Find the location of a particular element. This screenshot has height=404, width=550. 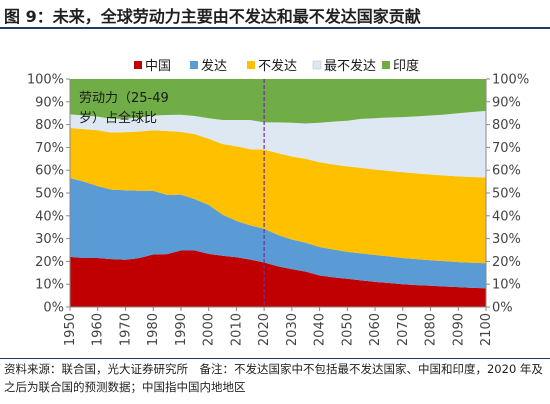

y-right-tick-label: 30% is located at coordinates (506, 239).